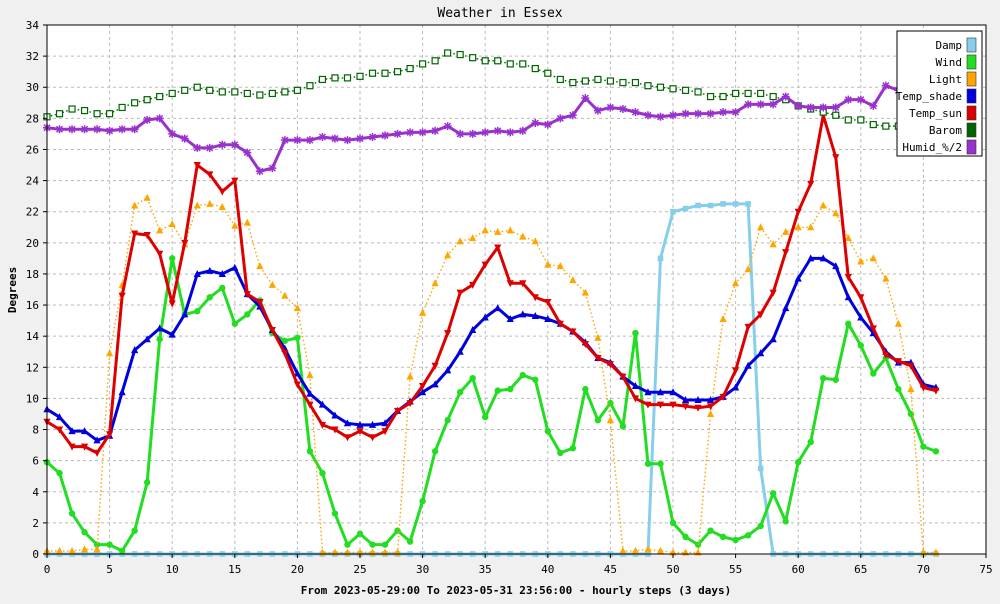  Describe the element at coordinates (35, 492) in the screenshot. I see `y-tick-label: 4` at that location.